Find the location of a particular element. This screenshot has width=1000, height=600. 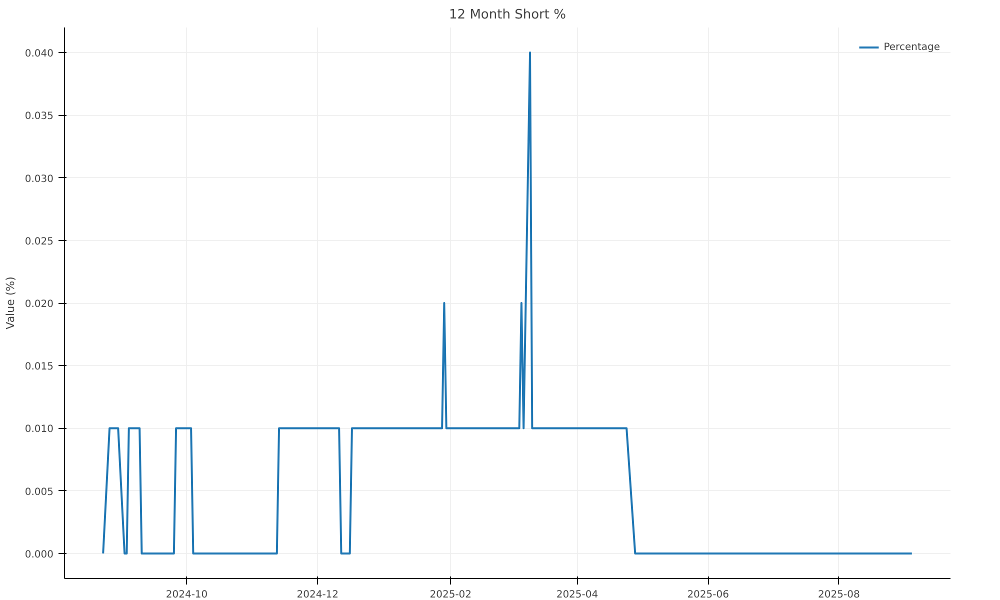

y-tick-label: 0.040 is located at coordinates (39, 54).